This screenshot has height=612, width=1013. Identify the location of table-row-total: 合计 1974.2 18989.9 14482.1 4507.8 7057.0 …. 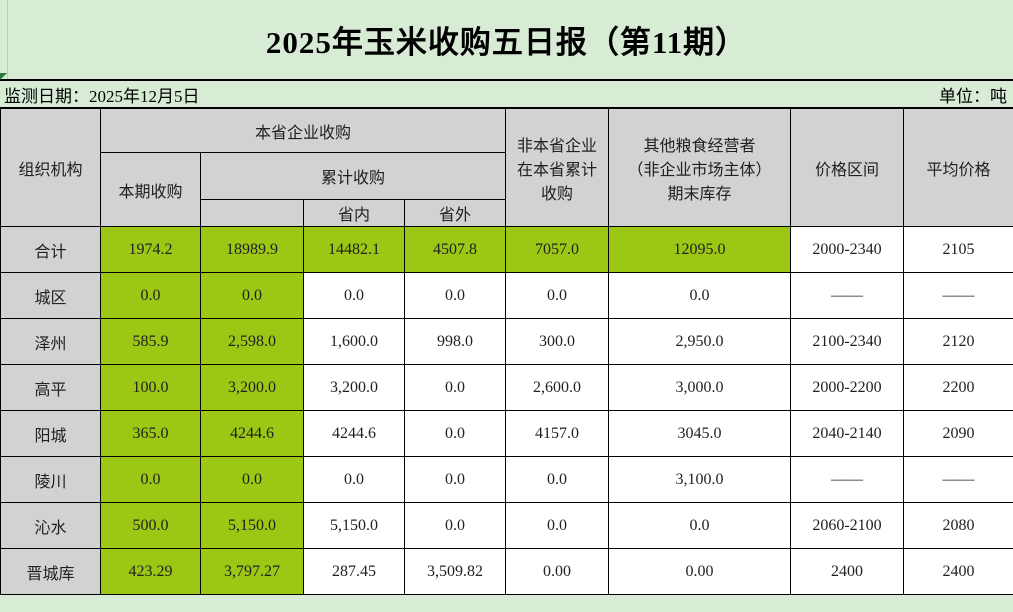
(506, 249).